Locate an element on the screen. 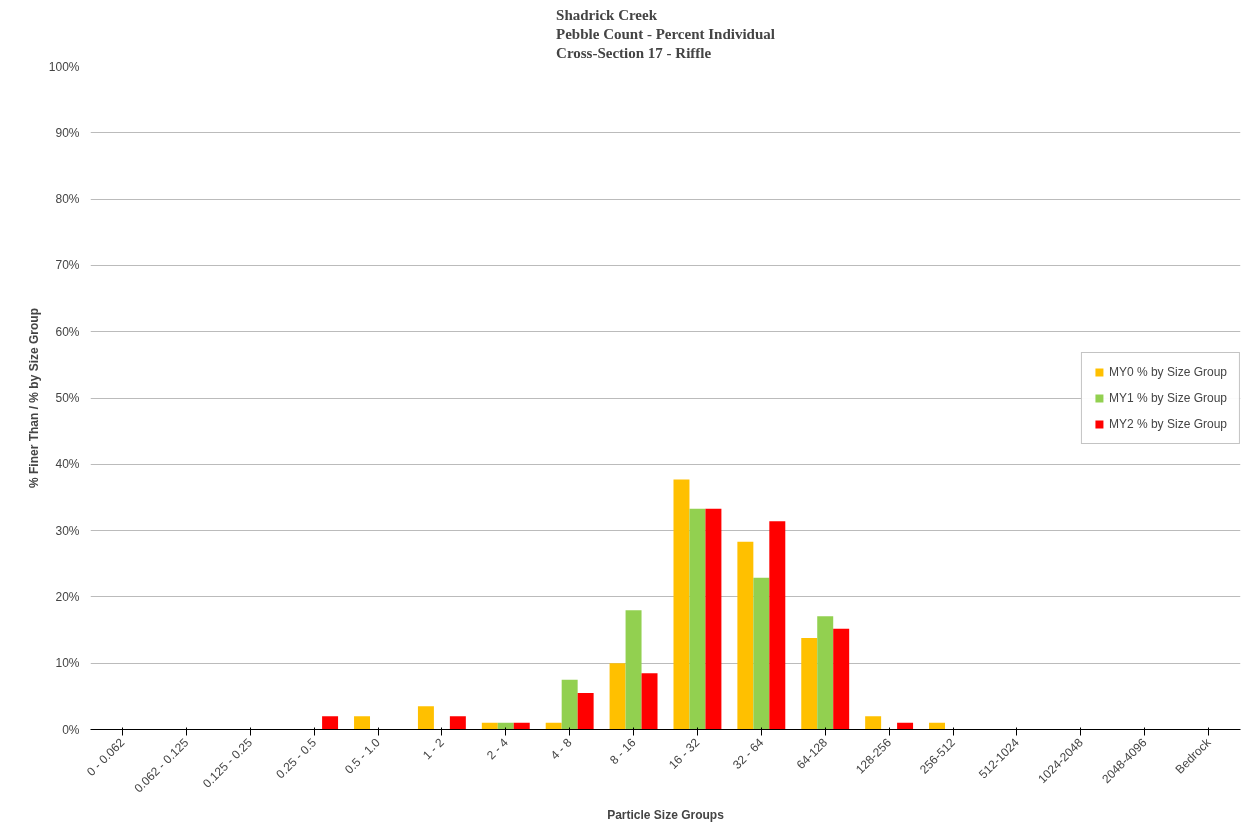  chart-title: Shadrick Creek Pebble Count - Percent Individual Cross-Section 17 - Riffle is located at coordinates (665, 34).